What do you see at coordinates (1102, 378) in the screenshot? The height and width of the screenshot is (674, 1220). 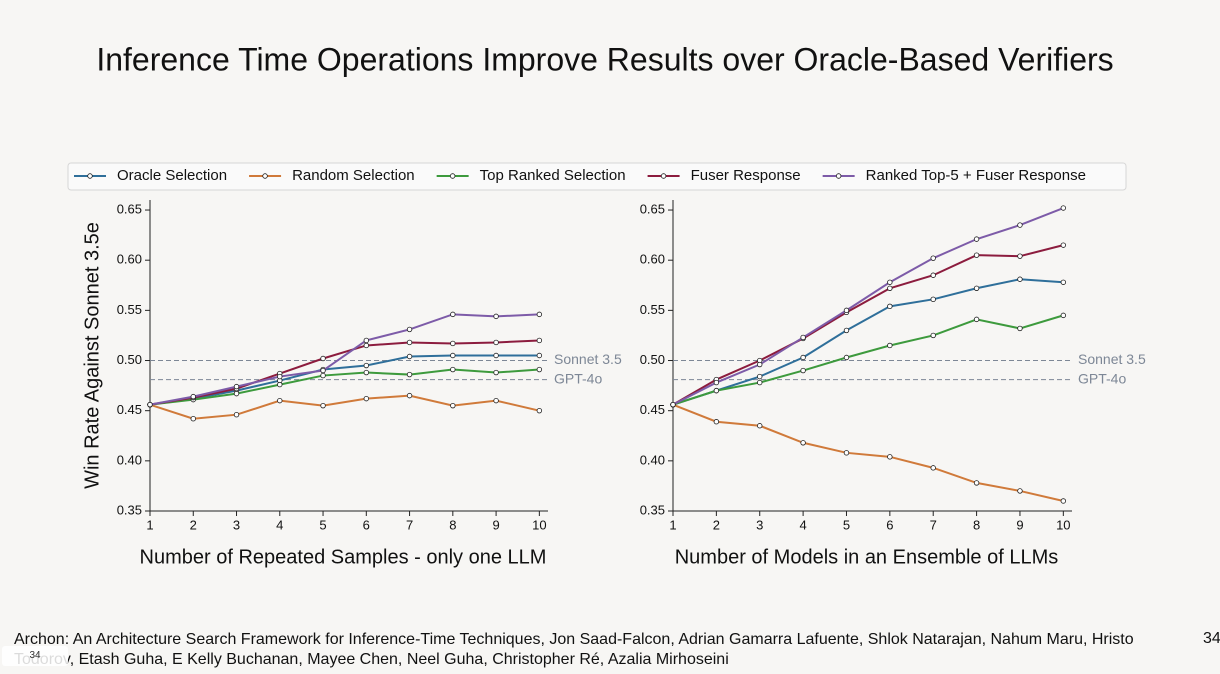 I see `reference-label: GPT-4o` at bounding box center [1102, 378].